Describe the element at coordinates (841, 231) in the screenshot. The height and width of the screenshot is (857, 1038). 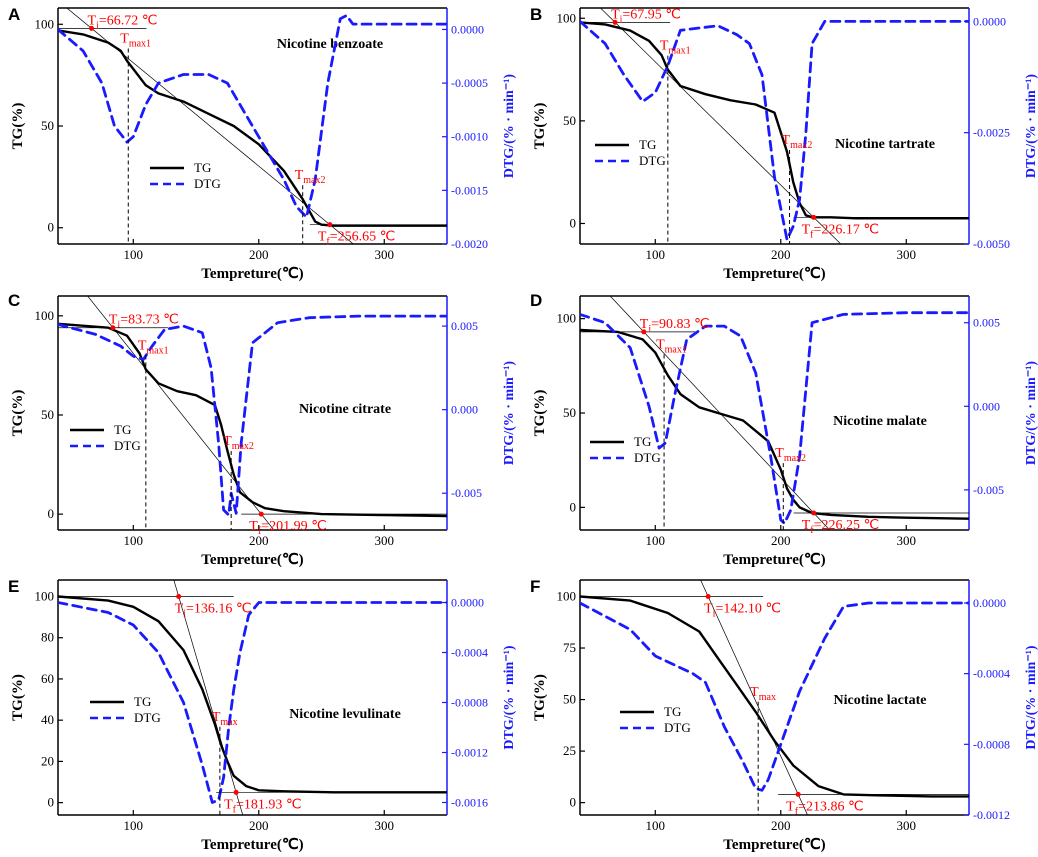
I see `tf-label: Tf=226.17 ℃` at that location.